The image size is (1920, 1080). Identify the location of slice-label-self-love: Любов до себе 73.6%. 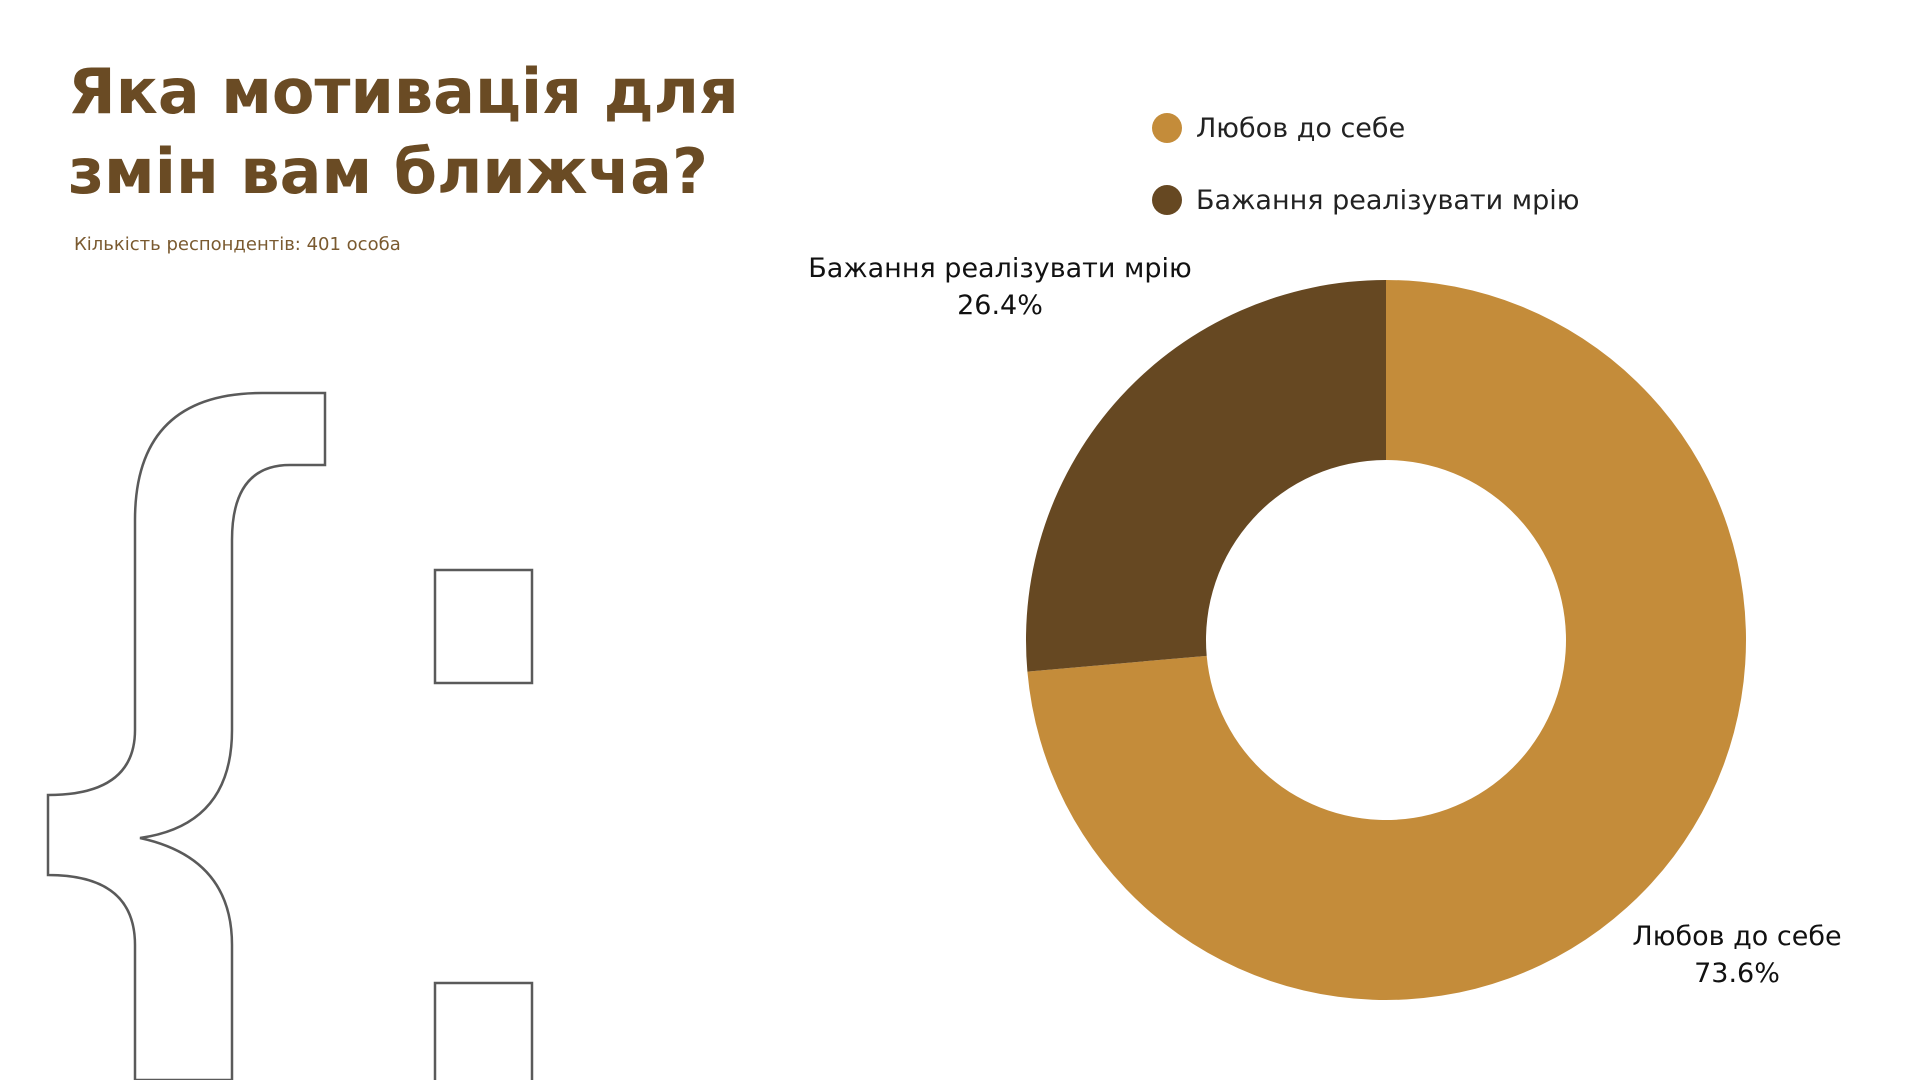
(1736, 955).